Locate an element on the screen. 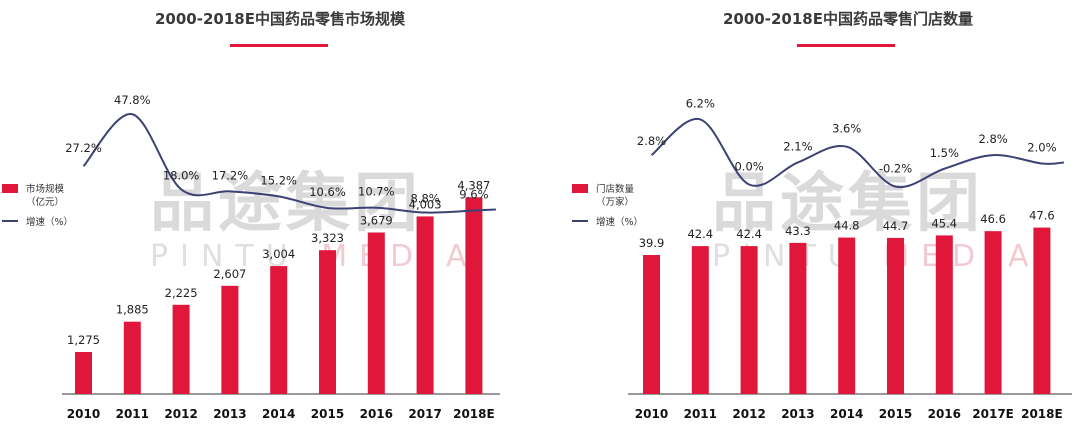 The image size is (1080, 437). x-tick-label: 2017 is located at coordinates (424, 414).